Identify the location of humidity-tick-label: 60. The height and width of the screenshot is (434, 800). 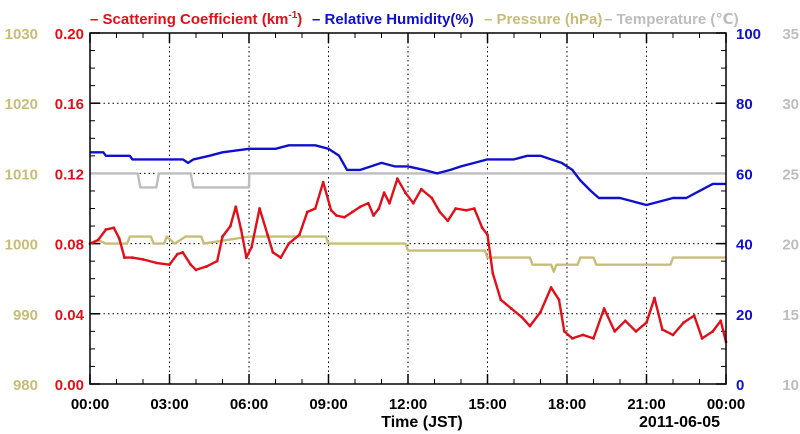
(744, 174).